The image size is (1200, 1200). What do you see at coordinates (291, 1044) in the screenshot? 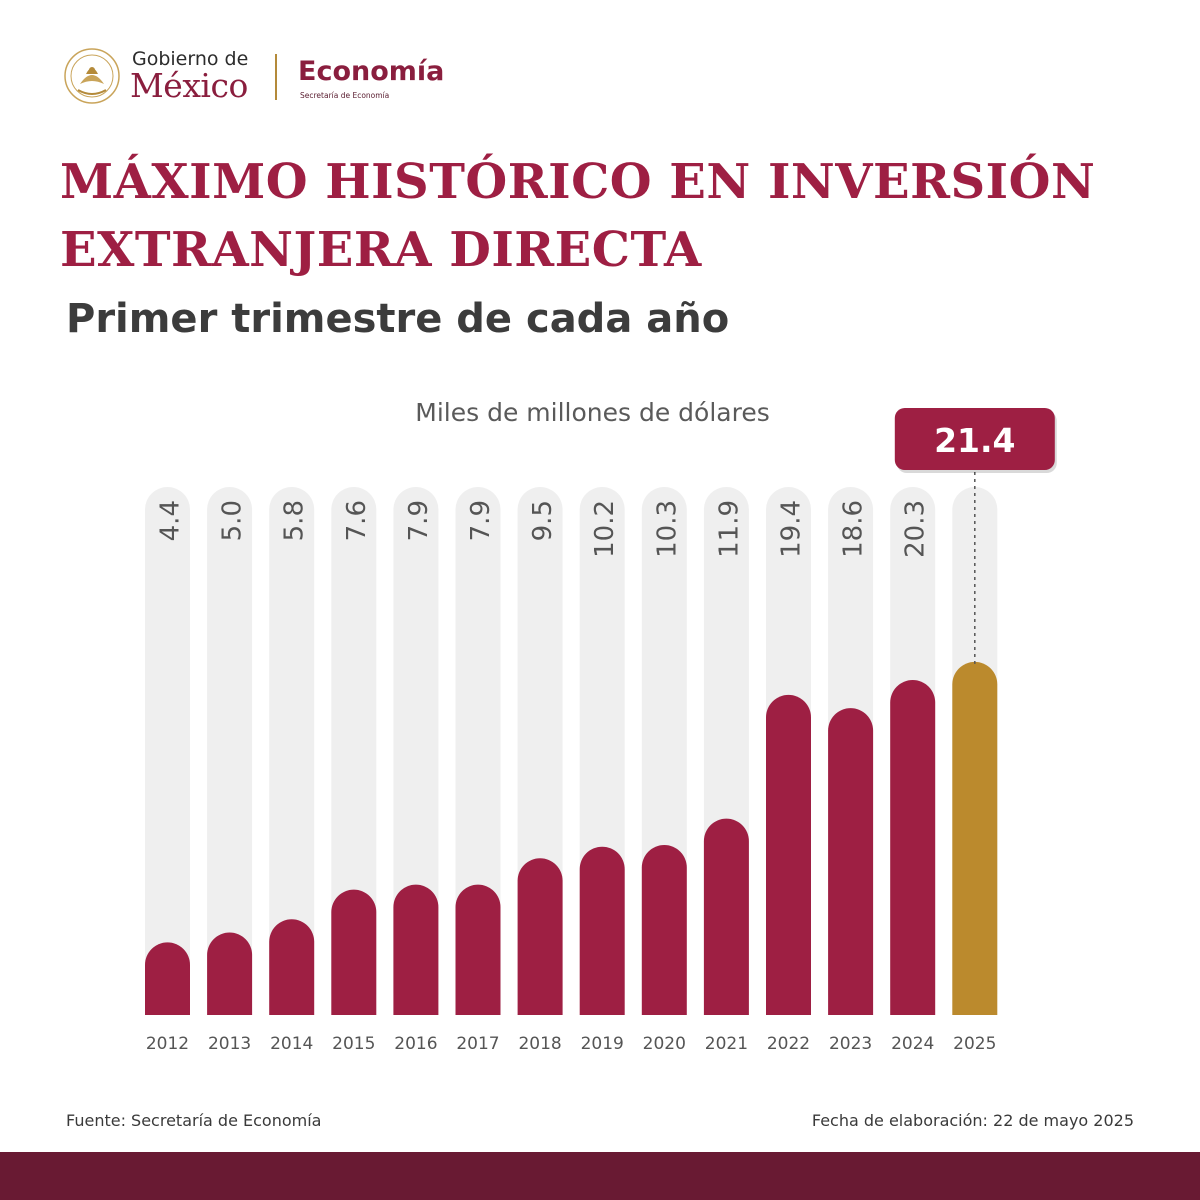
I see `x-tick-label: 2014` at bounding box center [291, 1044].